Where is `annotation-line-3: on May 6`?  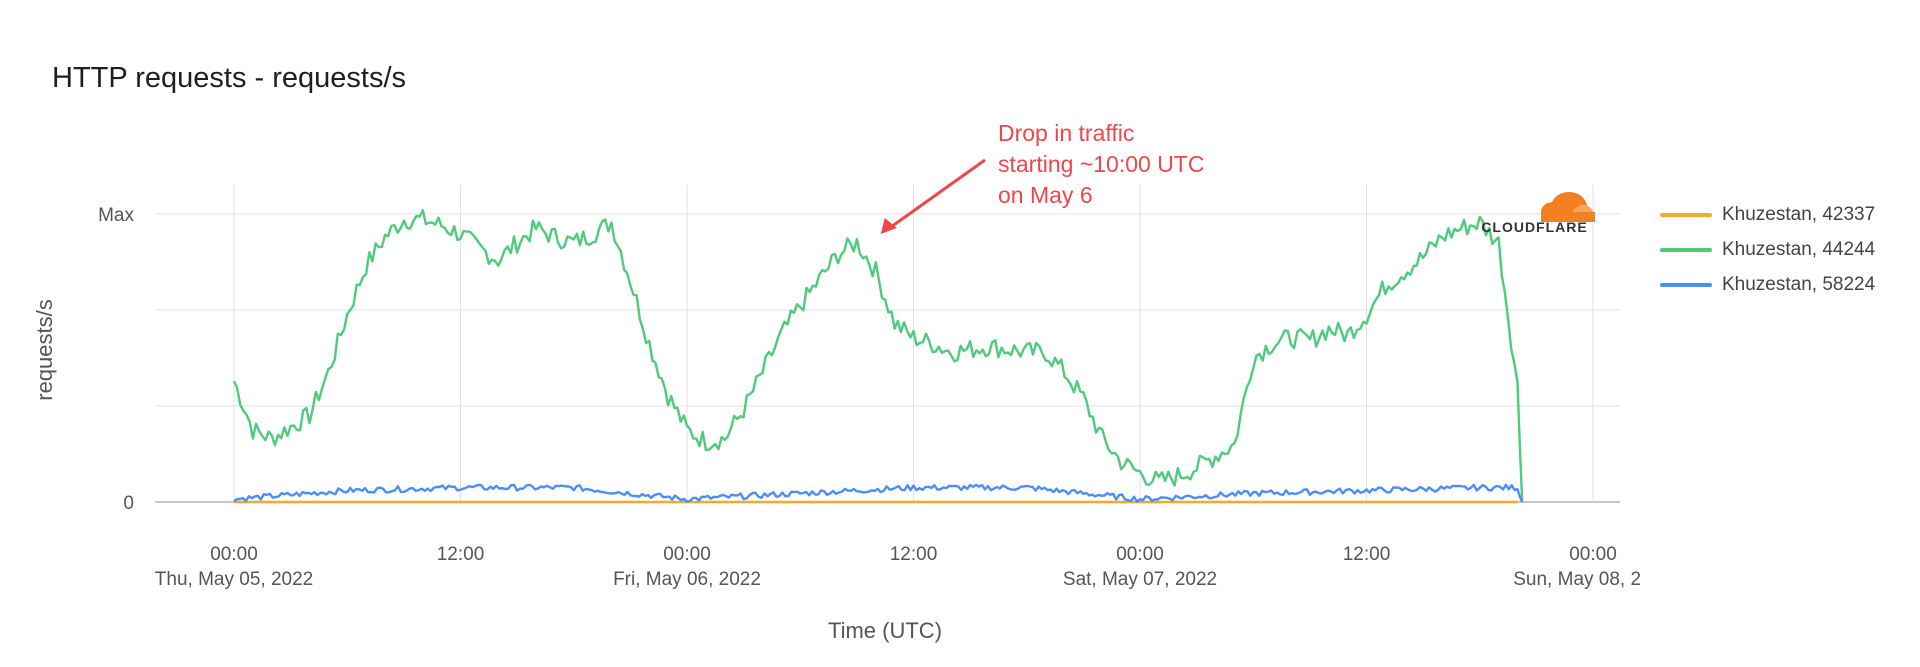
annotation-line-3: on May 6 is located at coordinates (1045, 195).